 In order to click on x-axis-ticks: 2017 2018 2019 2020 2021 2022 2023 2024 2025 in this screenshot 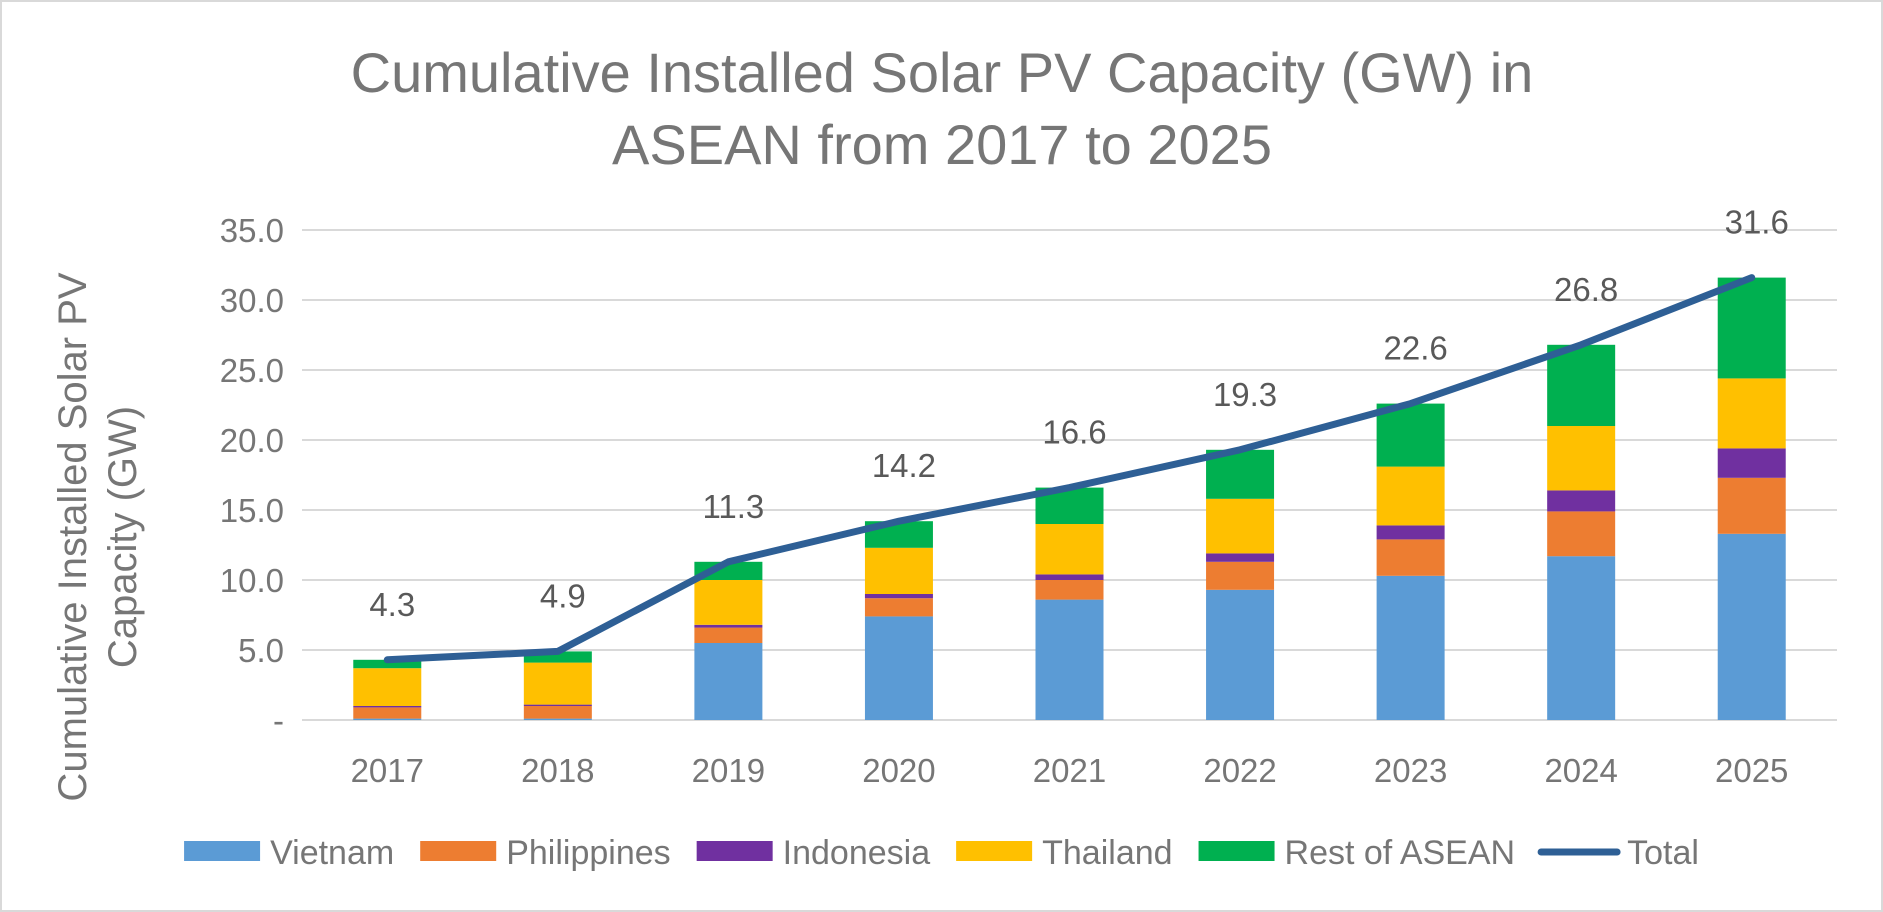, I will do `click(1070, 770)`.